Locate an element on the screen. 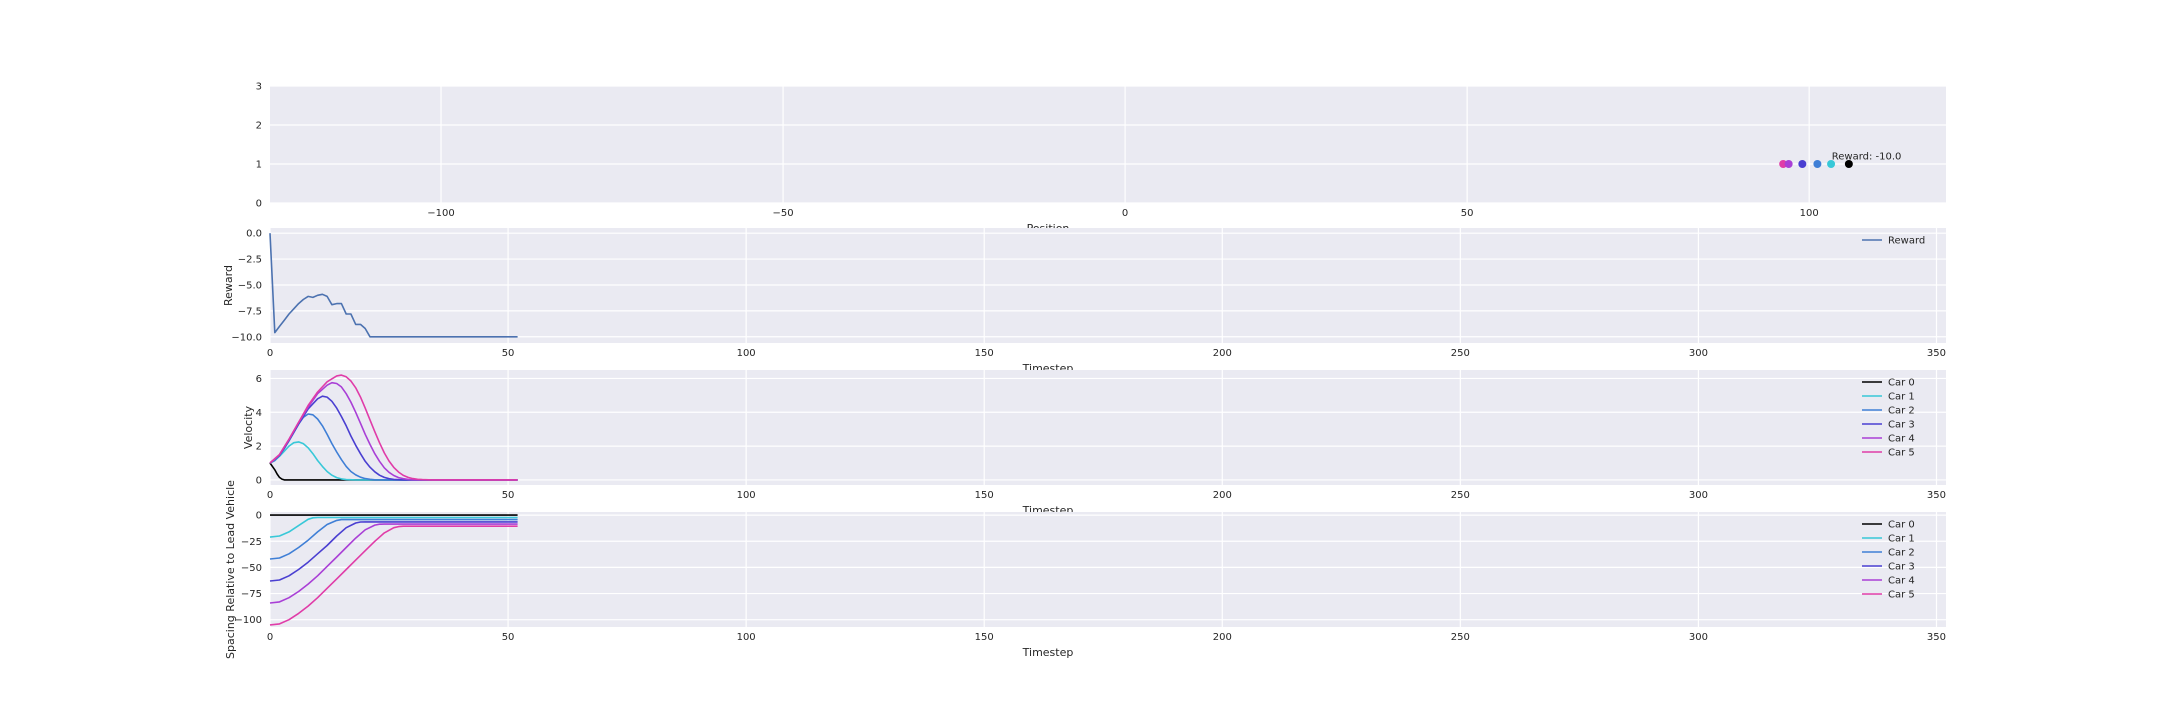  y-tick-labels: 0 −25 −50 −75 −100 is located at coordinates (248, 569).